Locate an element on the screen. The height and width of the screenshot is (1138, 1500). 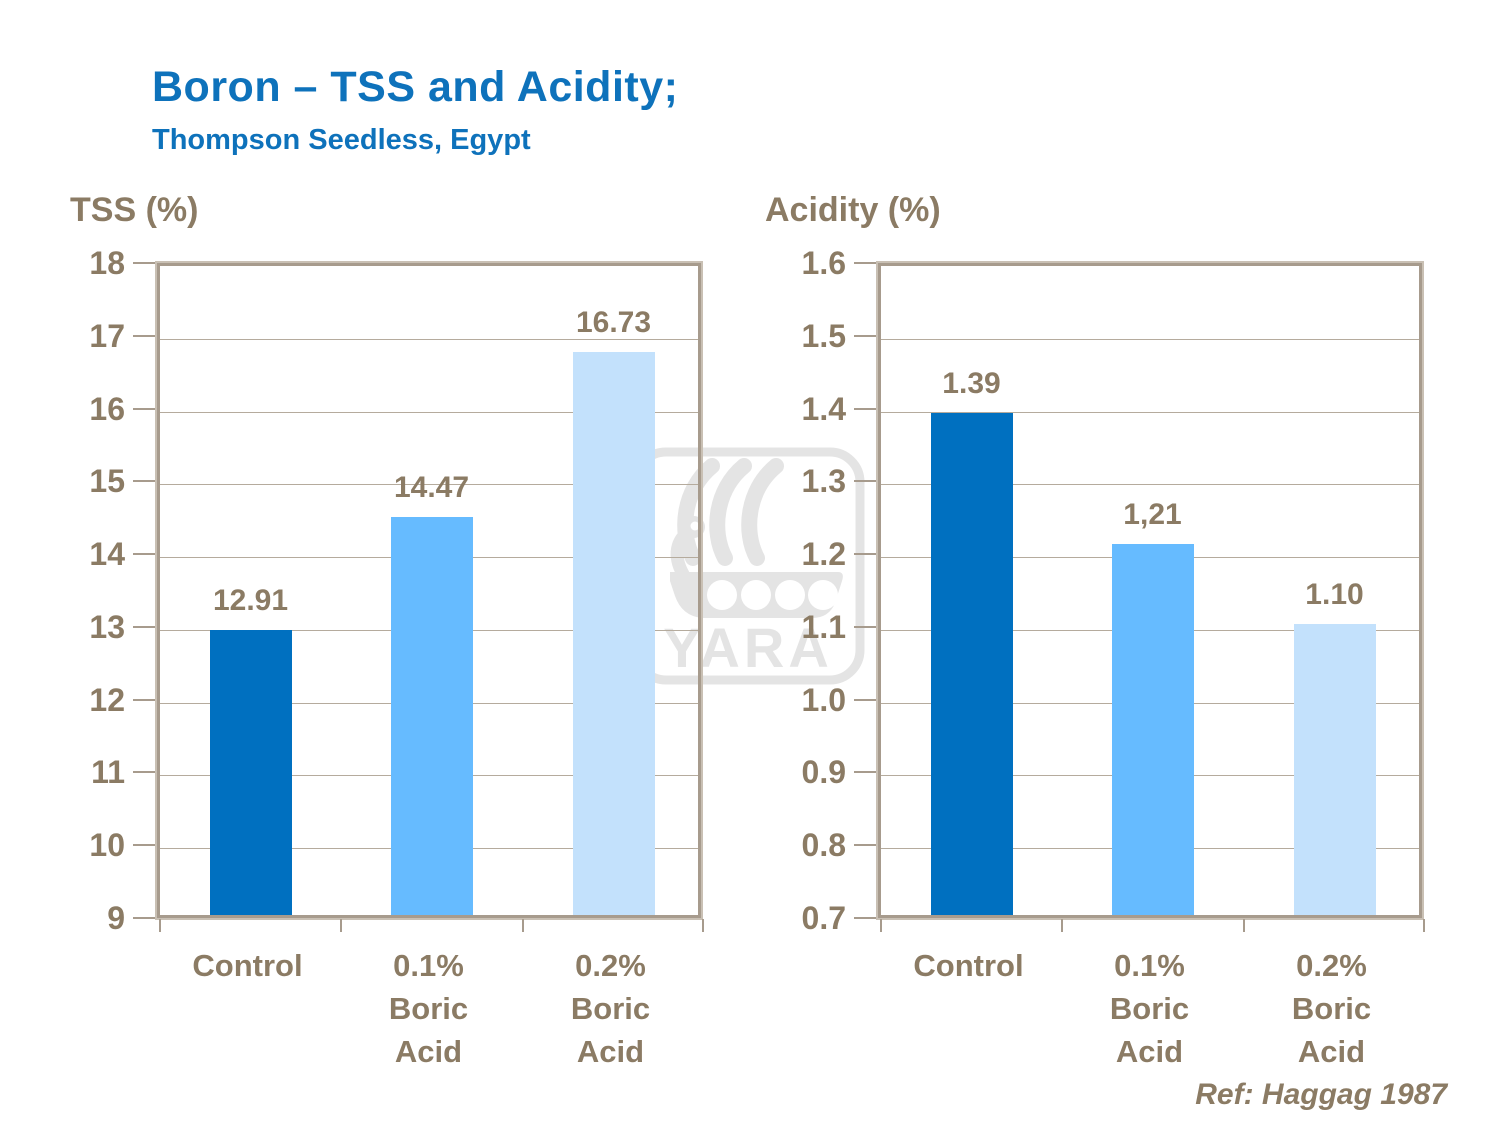
y-tick-label: 13 is located at coordinates (107, 627).